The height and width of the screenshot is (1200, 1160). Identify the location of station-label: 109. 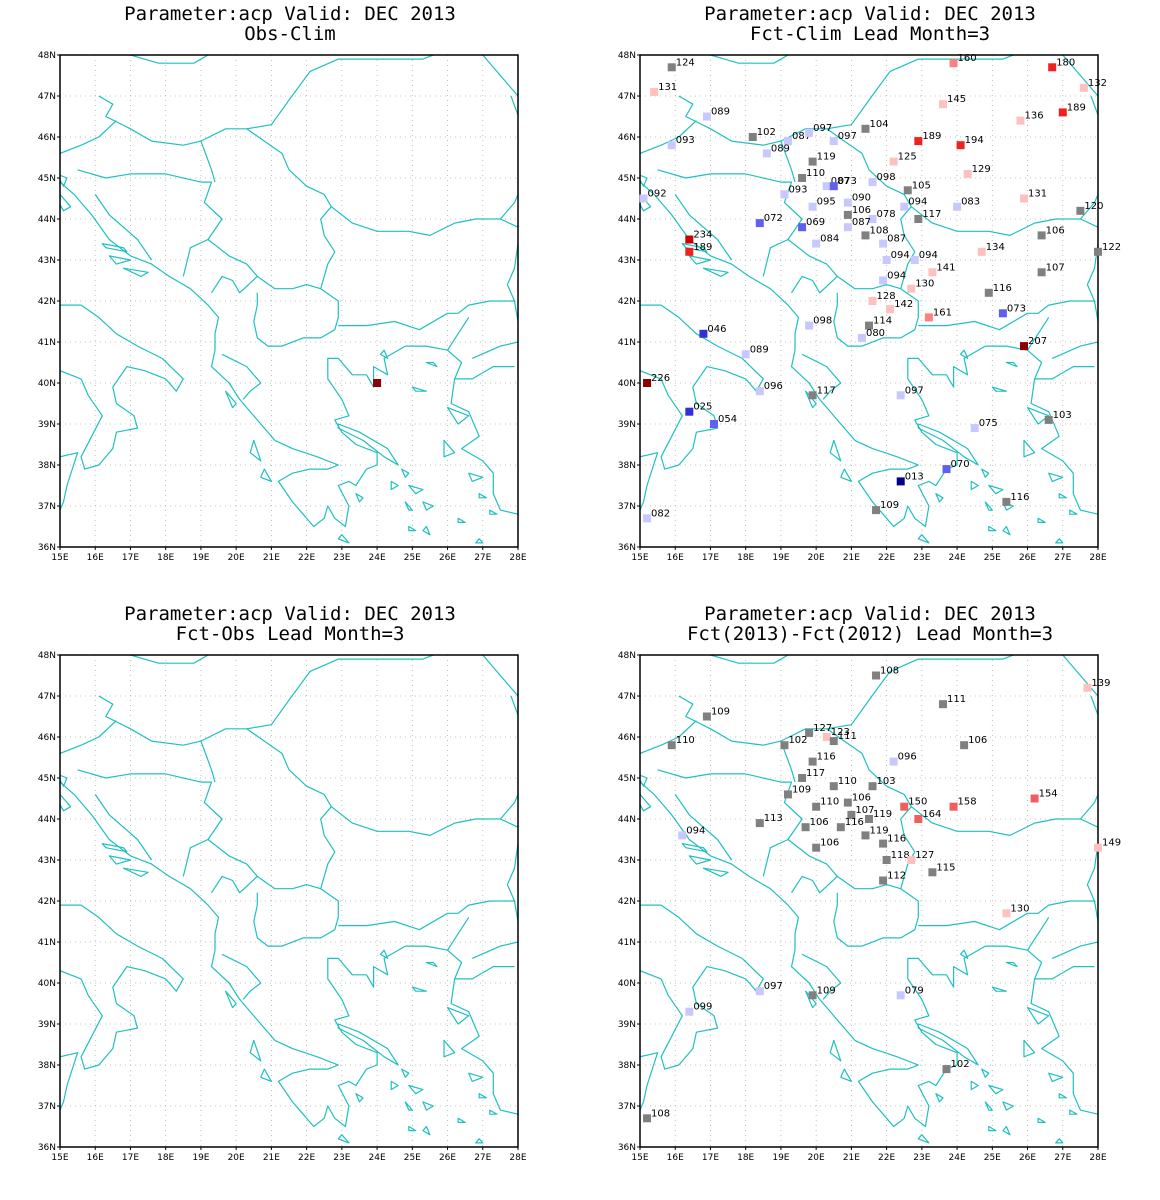
(801, 789).